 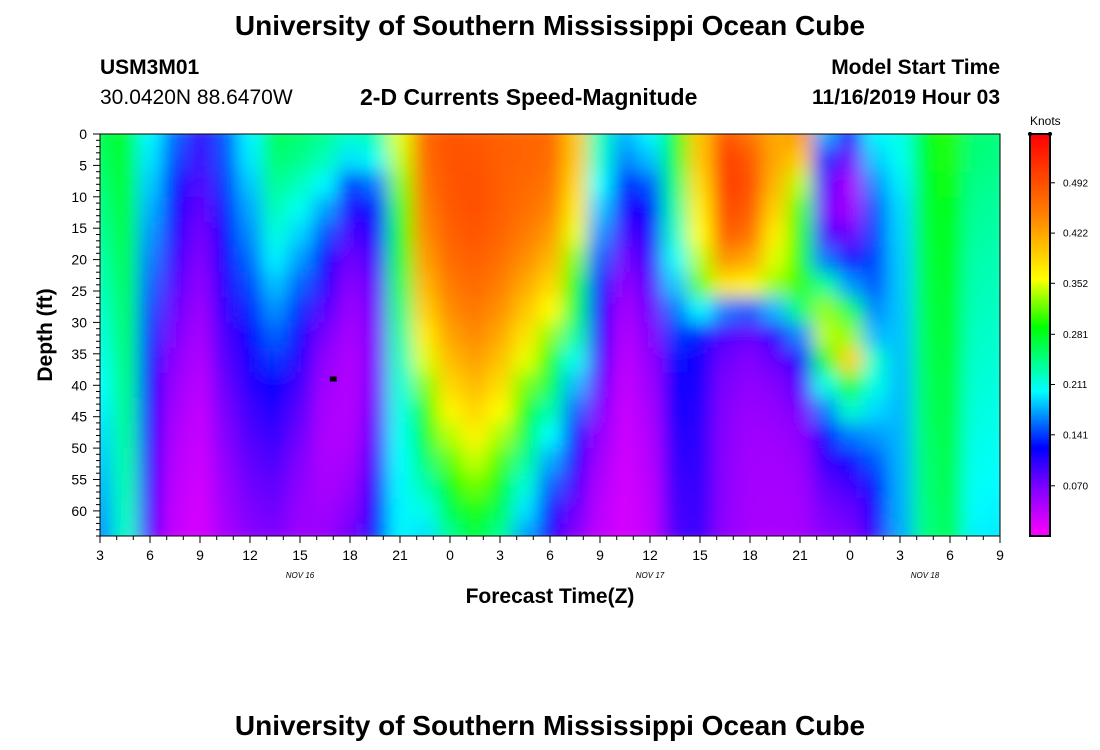 What do you see at coordinates (79, 228) in the screenshot?
I see `y-tick-label: 15` at bounding box center [79, 228].